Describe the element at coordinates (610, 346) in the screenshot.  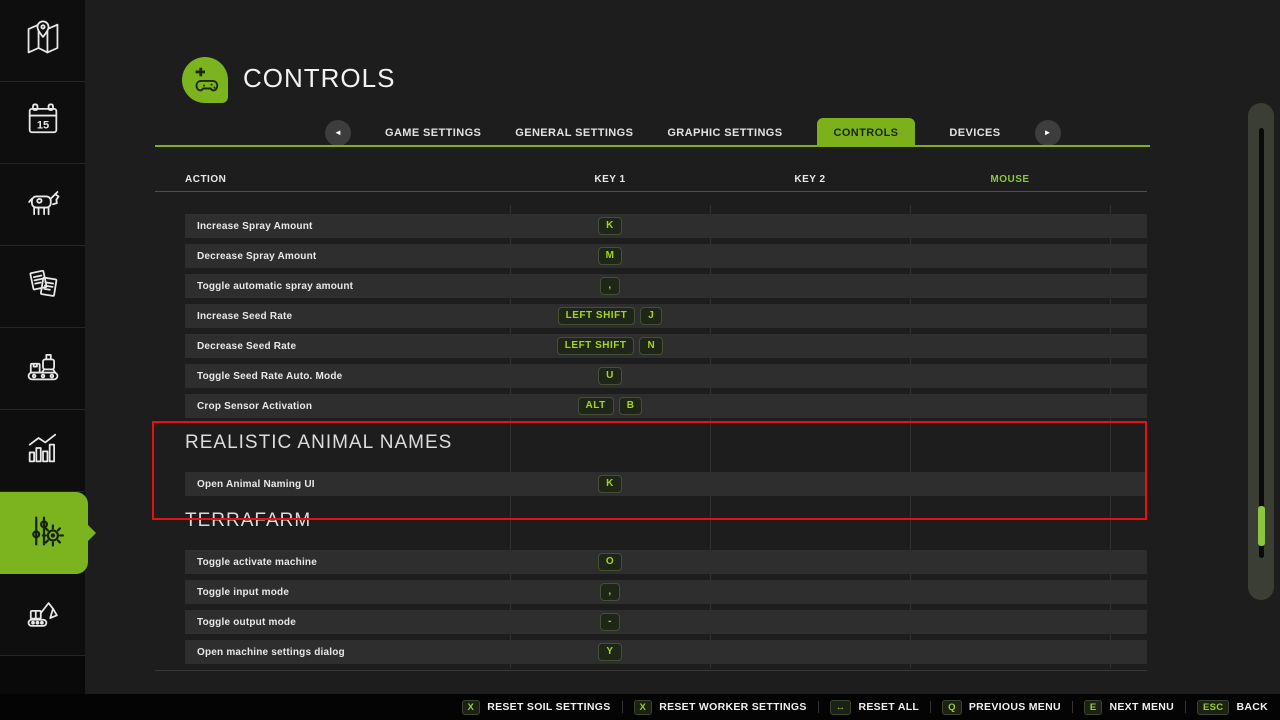
I see `key1-cell: LEFT SHIFT N` at that location.